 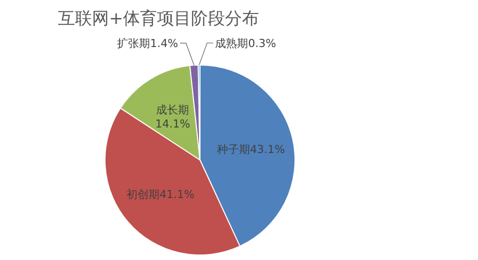 I want to click on chart-title: 互联网+体育项目阶段分布, so click(x=159, y=19).